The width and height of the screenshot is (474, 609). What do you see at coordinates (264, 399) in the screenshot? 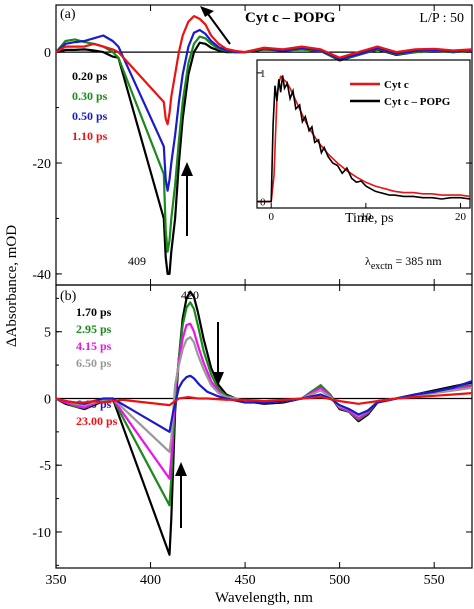
I see `series-23-00-ps` at bounding box center [264, 399].